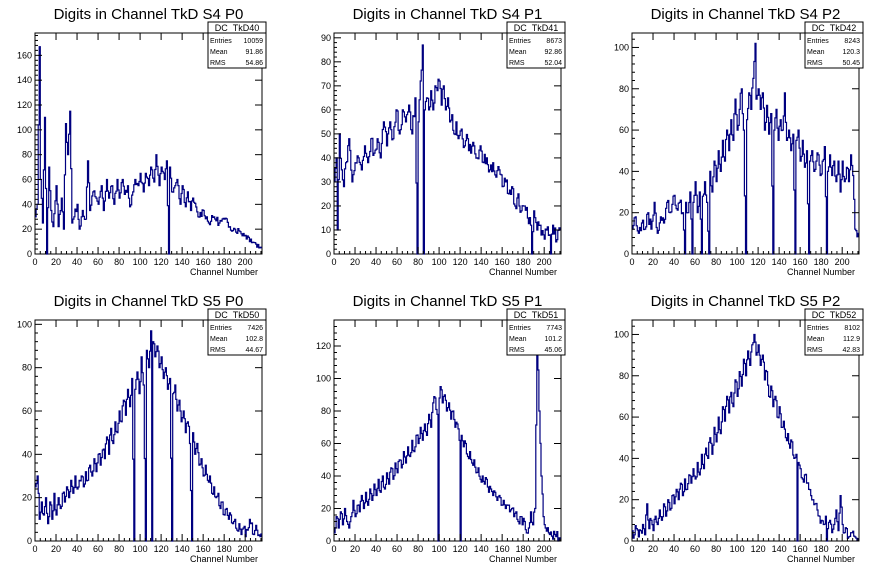 The height and width of the screenshot is (574, 896). Describe the element at coordinates (237, 28) in the screenshot. I see `stats-name: DC_TkD40` at that location.